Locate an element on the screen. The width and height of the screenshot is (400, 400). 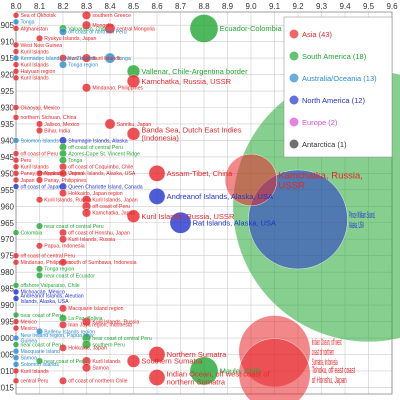
quake-point: off coast of Japan is located at coordinates (36, 186).